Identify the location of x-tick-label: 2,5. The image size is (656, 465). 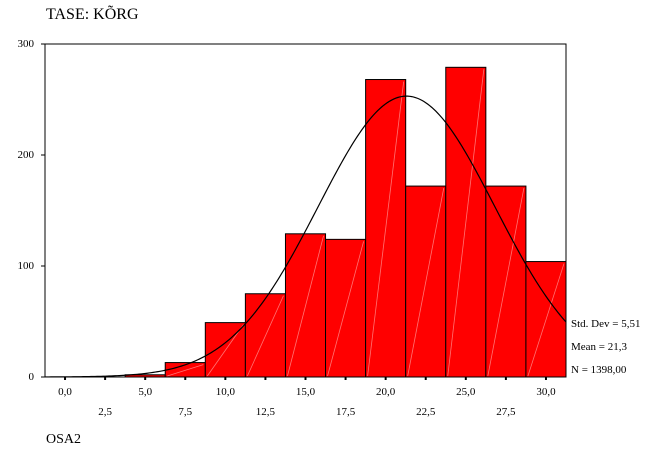
(105, 412).